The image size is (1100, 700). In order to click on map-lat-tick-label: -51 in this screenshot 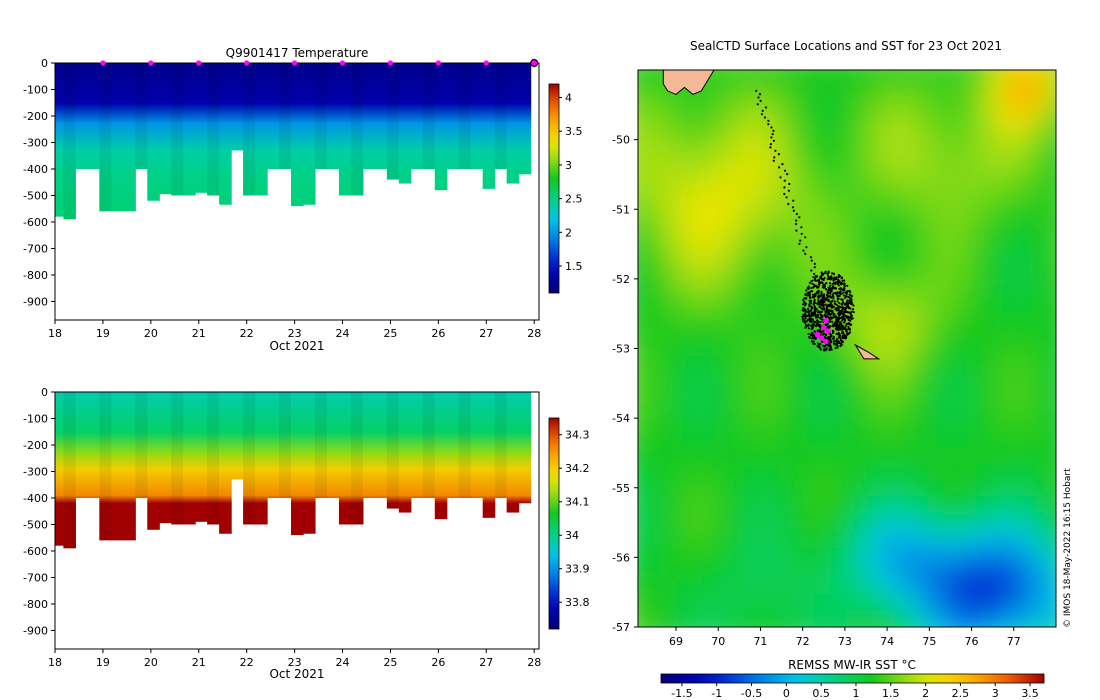, I will do `click(621, 209)`.